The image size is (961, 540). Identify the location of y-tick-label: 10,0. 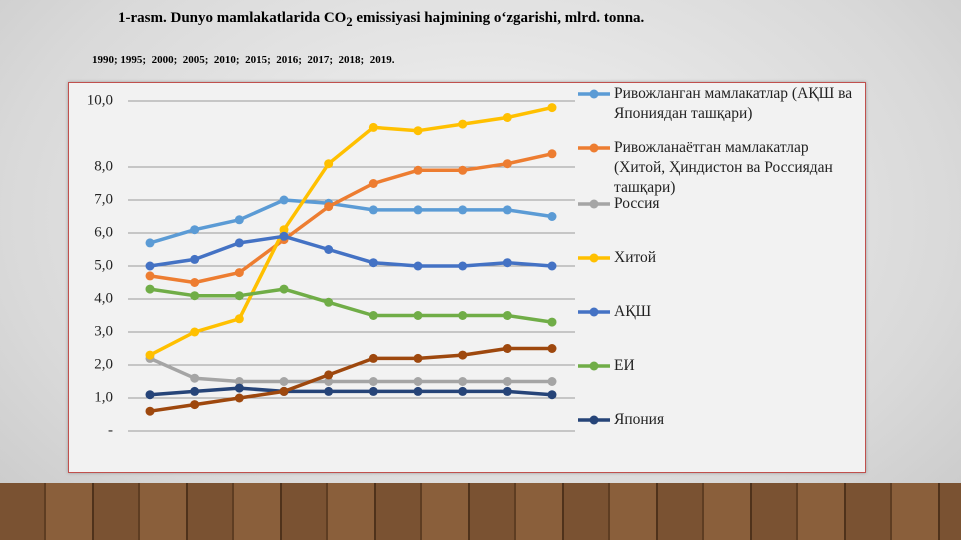
(100, 100).